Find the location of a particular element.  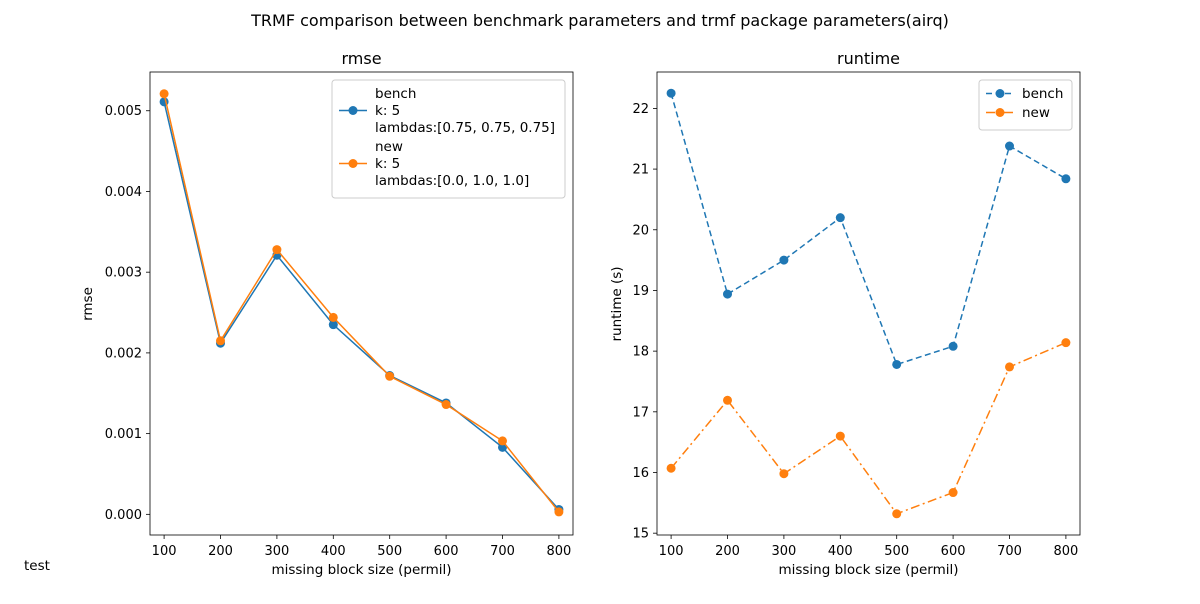

rmse-panel-title: rmse is located at coordinates (361, 58).